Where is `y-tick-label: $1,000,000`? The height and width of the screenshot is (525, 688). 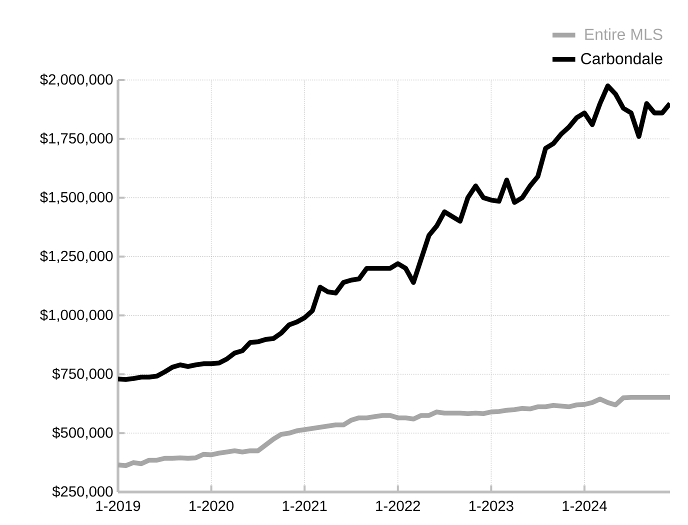
y-tick-label: $1,000,000 is located at coordinates (76, 315).